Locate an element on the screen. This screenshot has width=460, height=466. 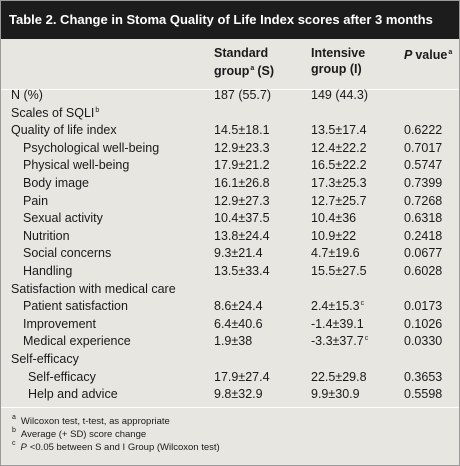
cell: 0.3653 is located at coordinates (423, 377).